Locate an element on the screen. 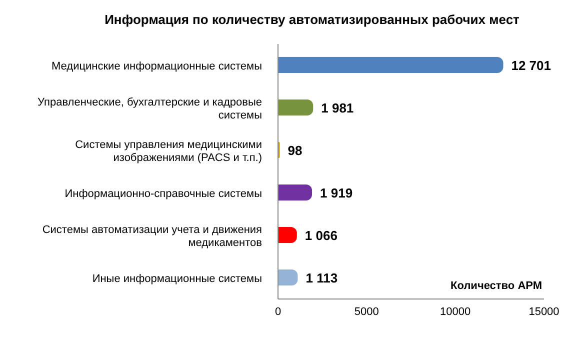  x-tick-label: 0 is located at coordinates (278, 312).